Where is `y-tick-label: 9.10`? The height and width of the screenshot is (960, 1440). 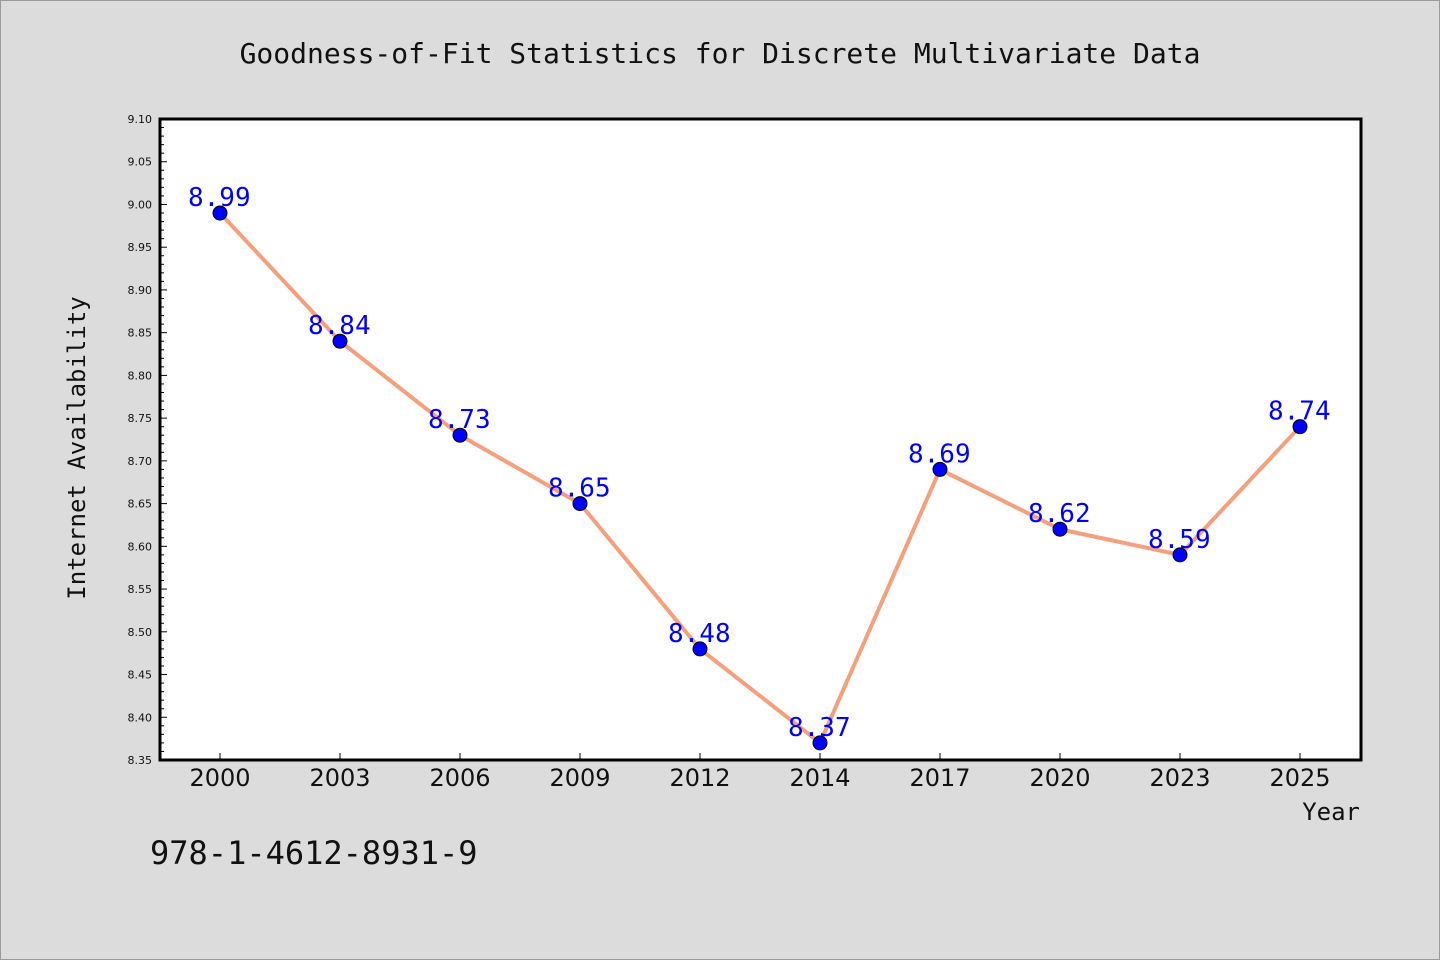
y-tick-label: 9.10 is located at coordinates (140, 119).